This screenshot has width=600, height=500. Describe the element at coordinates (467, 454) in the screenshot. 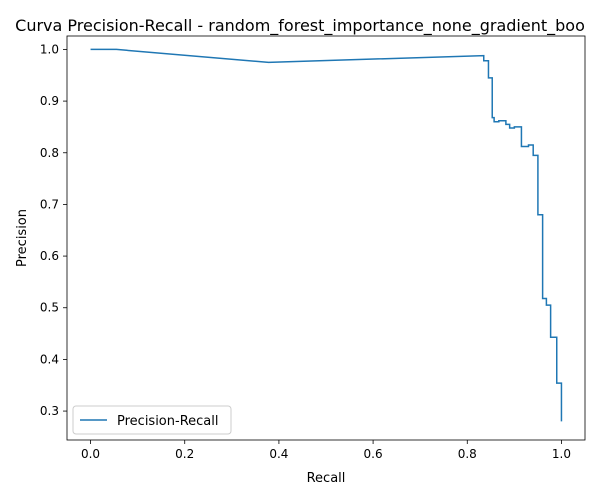

I see `x-tick-label: 0.8` at that location.